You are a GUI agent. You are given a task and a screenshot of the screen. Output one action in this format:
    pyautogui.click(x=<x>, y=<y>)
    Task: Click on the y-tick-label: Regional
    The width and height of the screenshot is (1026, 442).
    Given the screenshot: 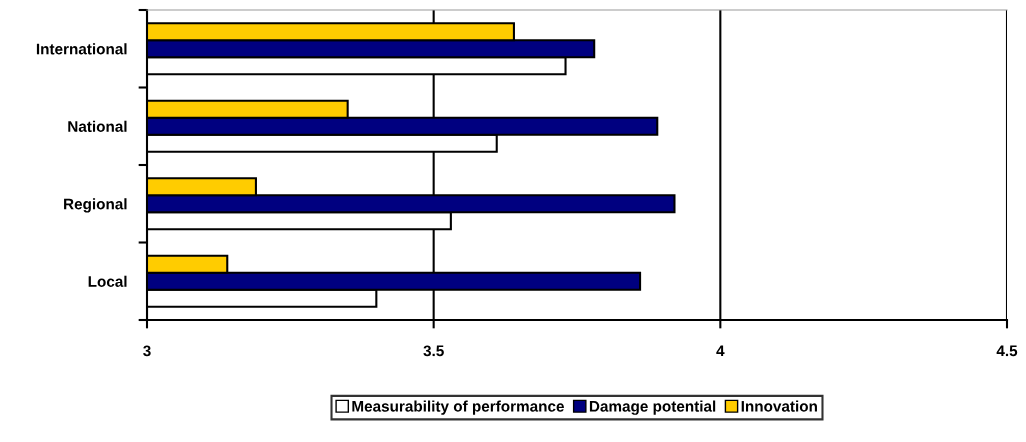 What is the action you would take?
    pyautogui.click(x=95, y=205)
    